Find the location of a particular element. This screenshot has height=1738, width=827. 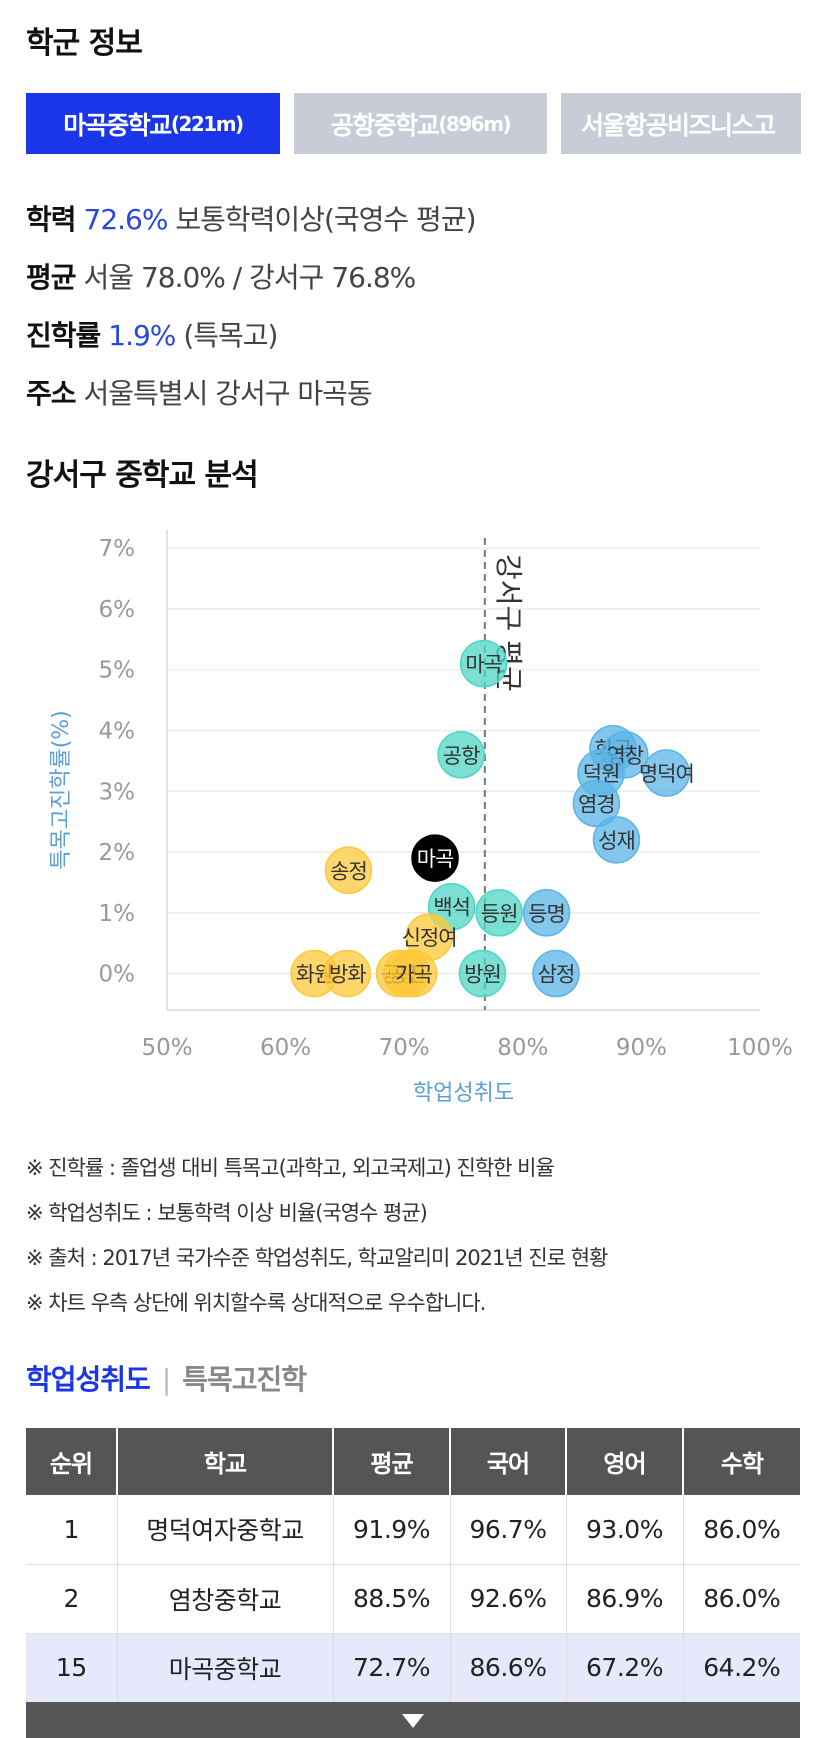

cell-korean: 86.6% is located at coordinates (508, 1668).